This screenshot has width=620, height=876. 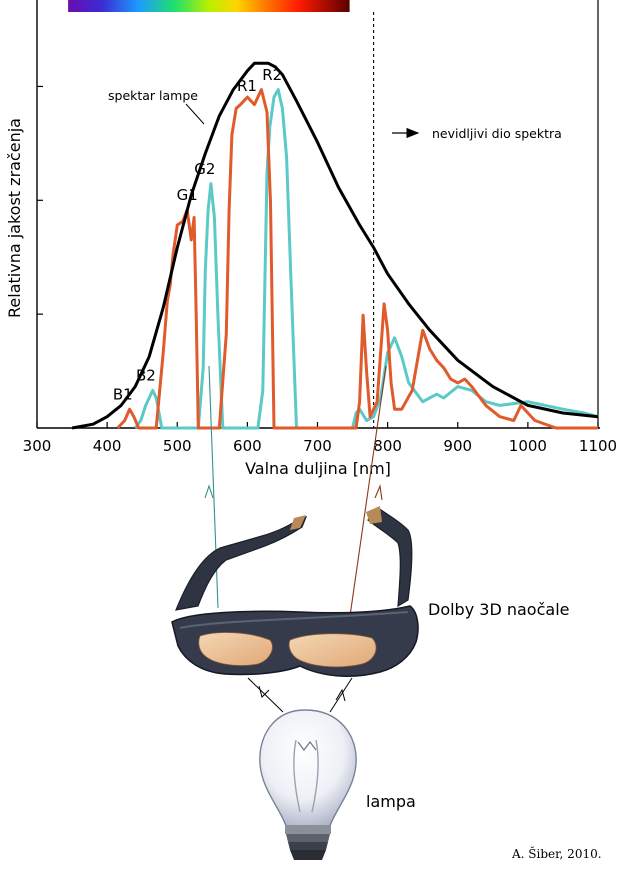 I want to click on right-eye-ray, so click(x=368, y=491).